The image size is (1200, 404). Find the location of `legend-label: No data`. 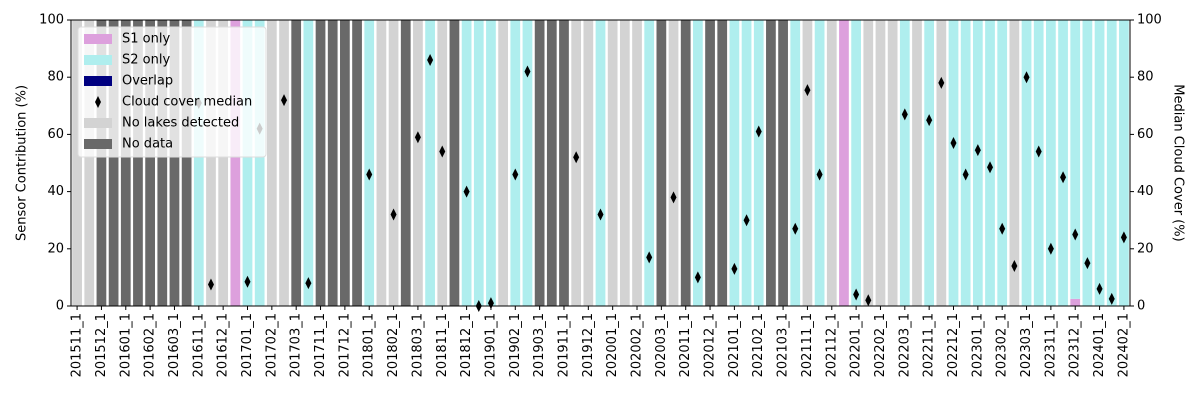

legend-label: No data is located at coordinates (147, 144).